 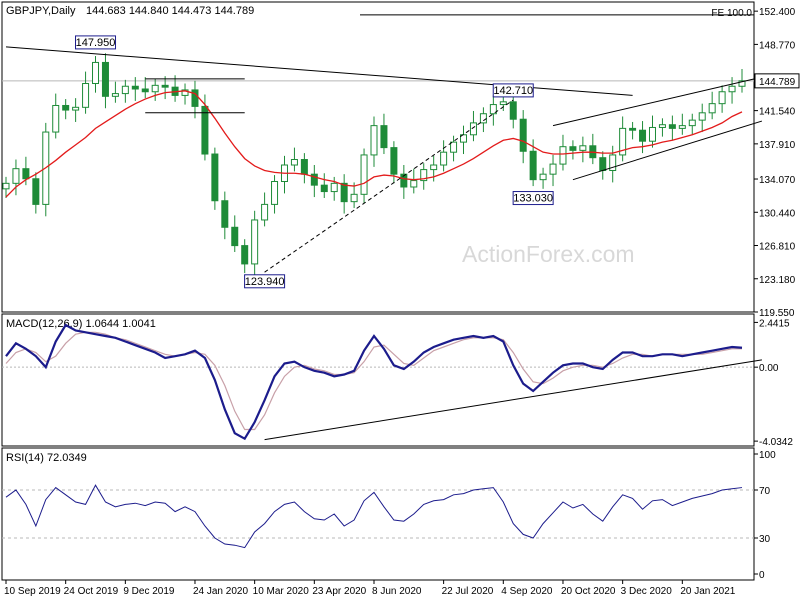 I want to click on price-axis-label: 137.910, so click(x=777, y=145).